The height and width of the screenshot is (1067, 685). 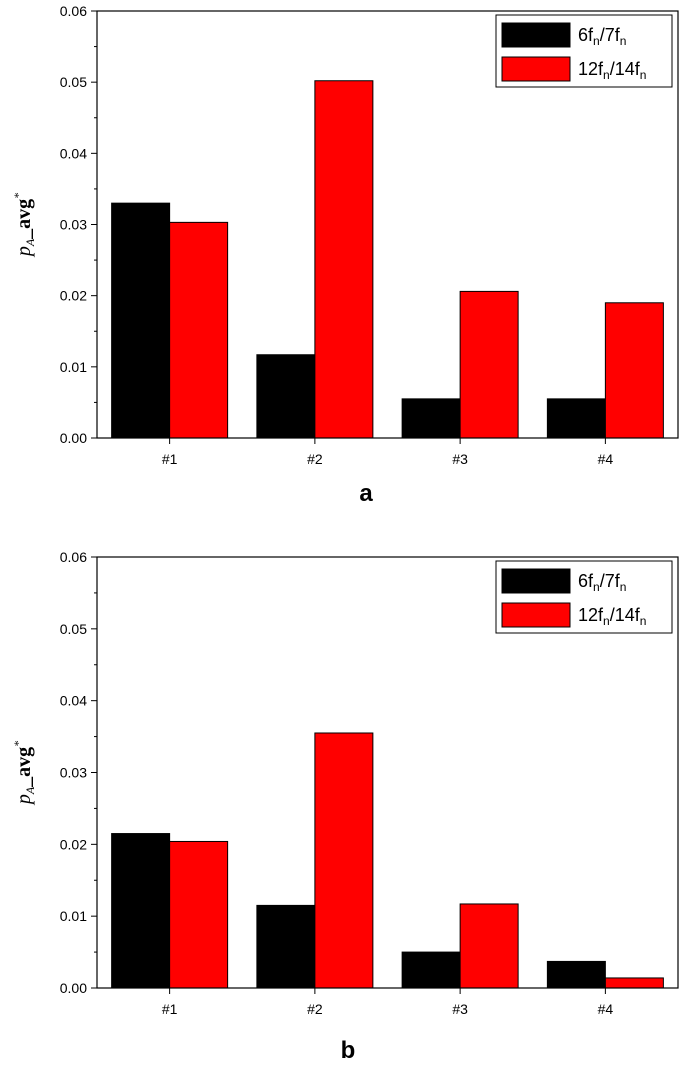 I want to click on panel-label: a, so click(x=366, y=493).